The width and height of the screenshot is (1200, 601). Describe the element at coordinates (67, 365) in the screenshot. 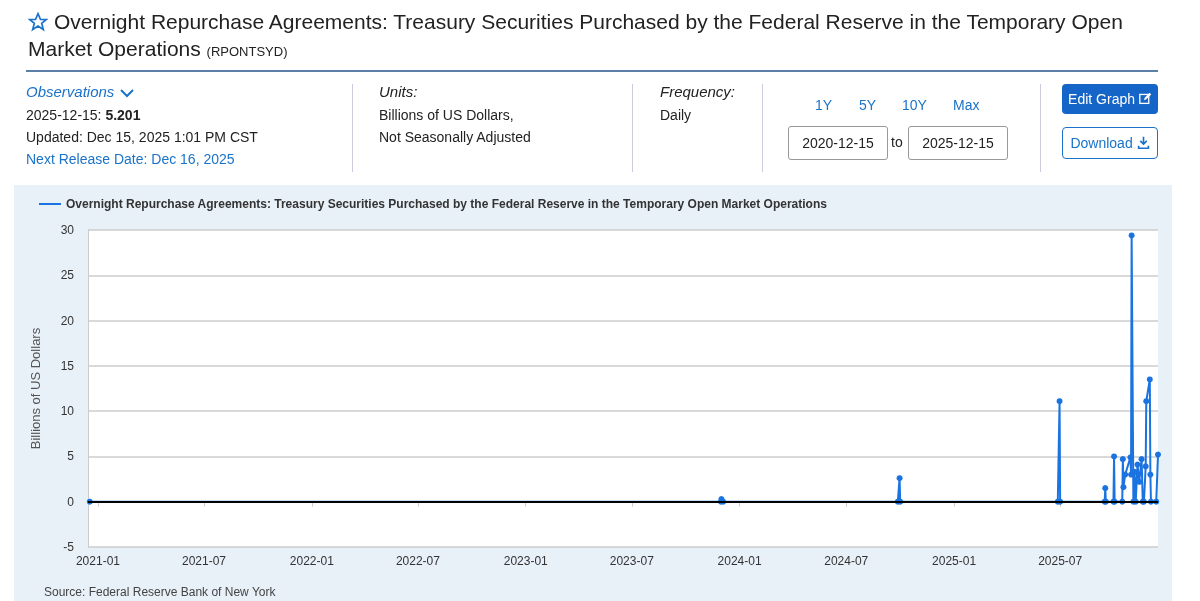

I see `y-tick-label: 15` at that location.